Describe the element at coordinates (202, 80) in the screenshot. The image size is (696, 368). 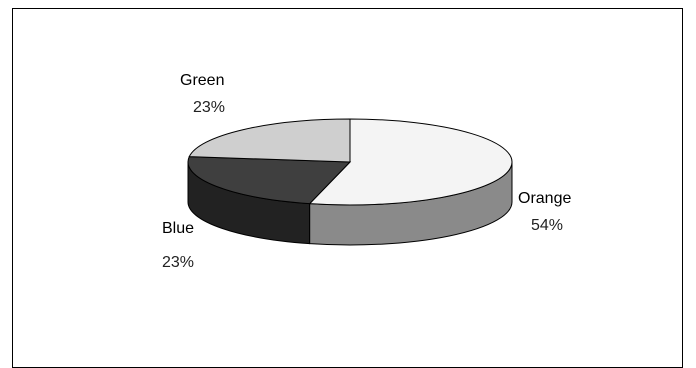
I see `slice-label-green: Green` at that location.